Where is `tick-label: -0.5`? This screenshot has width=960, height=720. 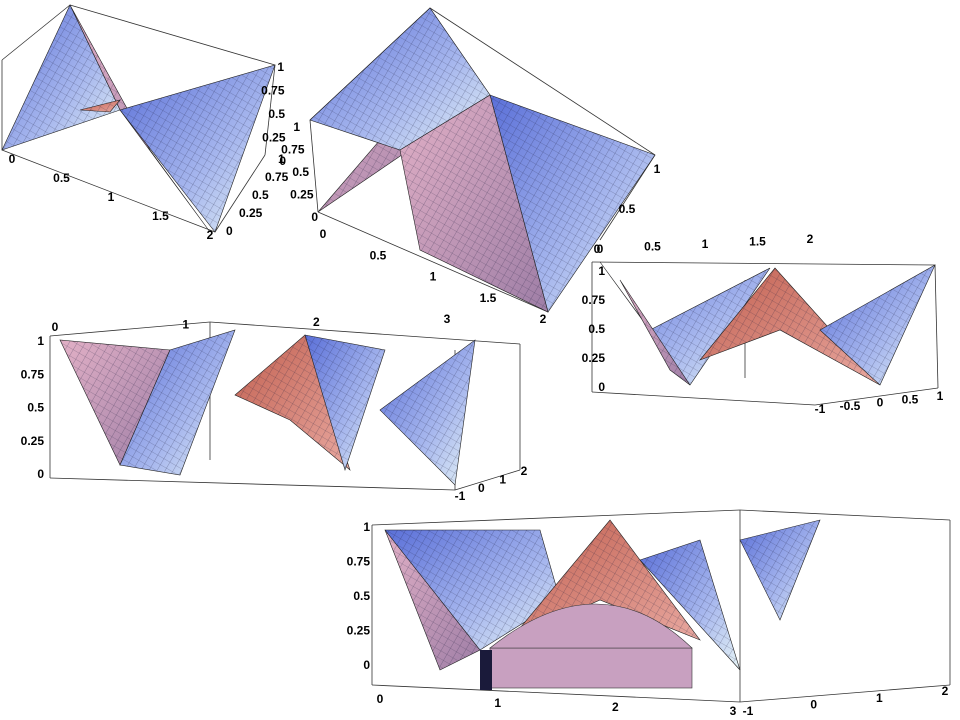
tick-label: -0.5 is located at coordinates (850, 406).